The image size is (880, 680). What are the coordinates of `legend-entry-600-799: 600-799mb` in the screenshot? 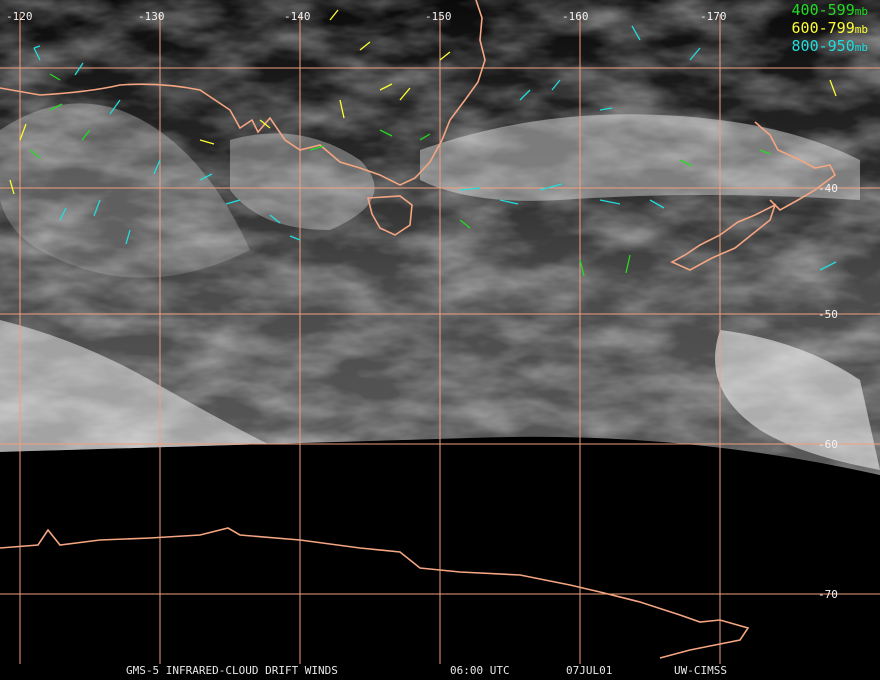 It's located at (830, 29).